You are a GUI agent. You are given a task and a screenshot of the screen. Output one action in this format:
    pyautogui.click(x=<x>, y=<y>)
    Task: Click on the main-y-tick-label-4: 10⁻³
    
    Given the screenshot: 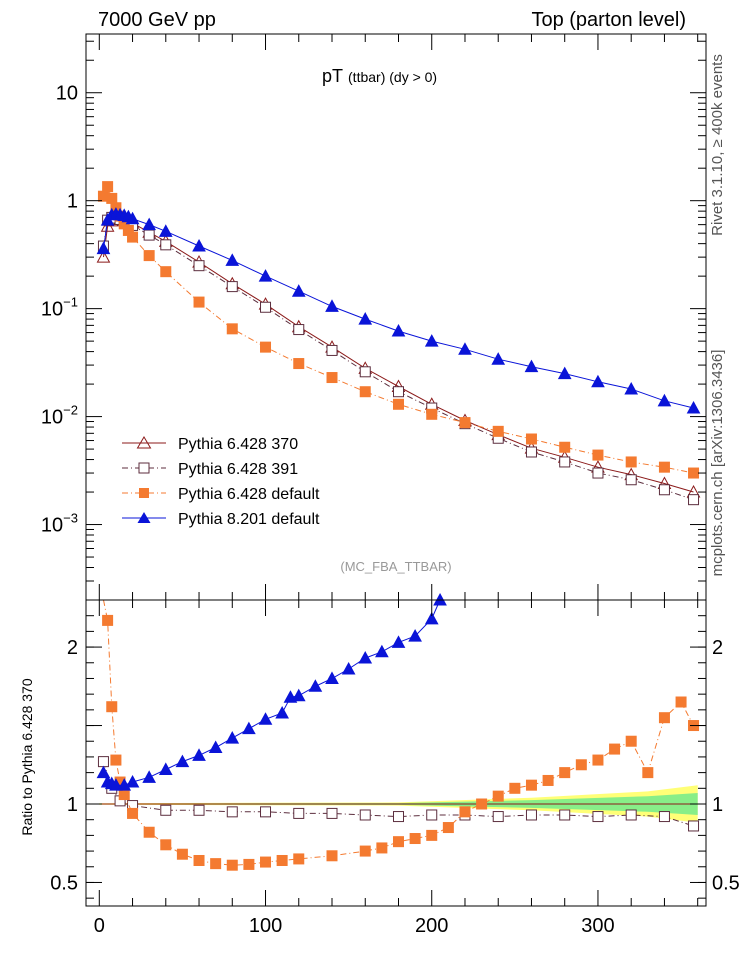 What is the action you would take?
    pyautogui.click(x=59, y=524)
    